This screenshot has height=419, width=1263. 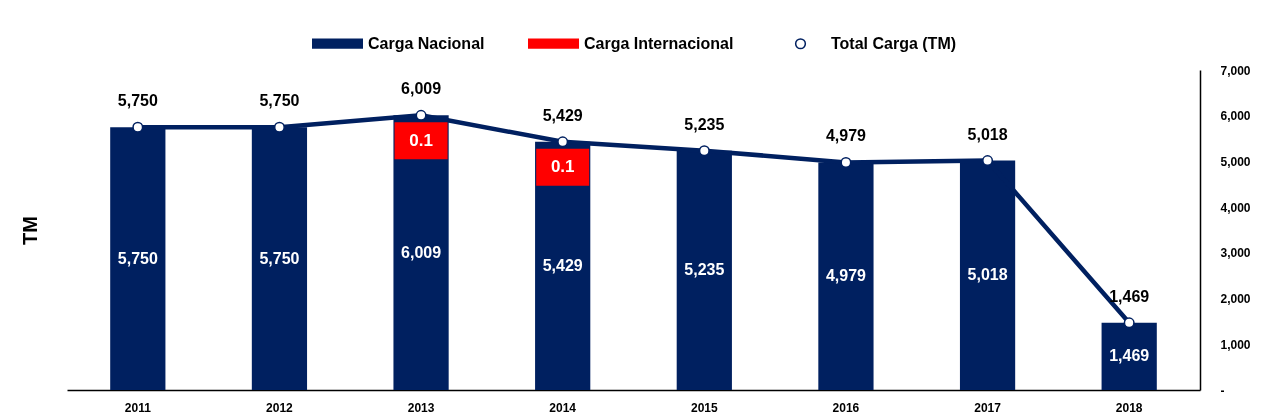 What do you see at coordinates (1235, 299) in the screenshot?
I see `y-tick-label: 2,000` at bounding box center [1235, 299].